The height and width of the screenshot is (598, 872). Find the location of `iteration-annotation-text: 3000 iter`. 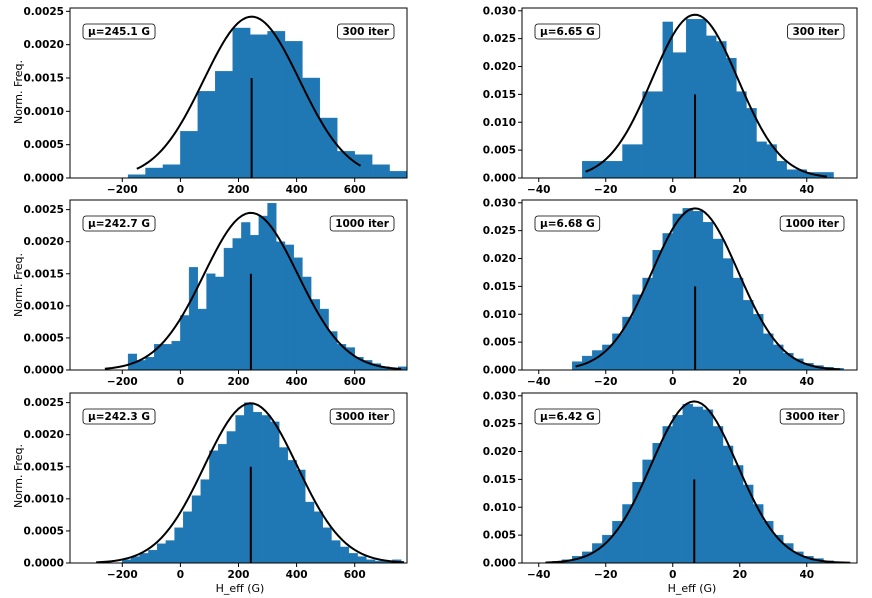

iteration-annotation-text: 3000 iter is located at coordinates (812, 417).